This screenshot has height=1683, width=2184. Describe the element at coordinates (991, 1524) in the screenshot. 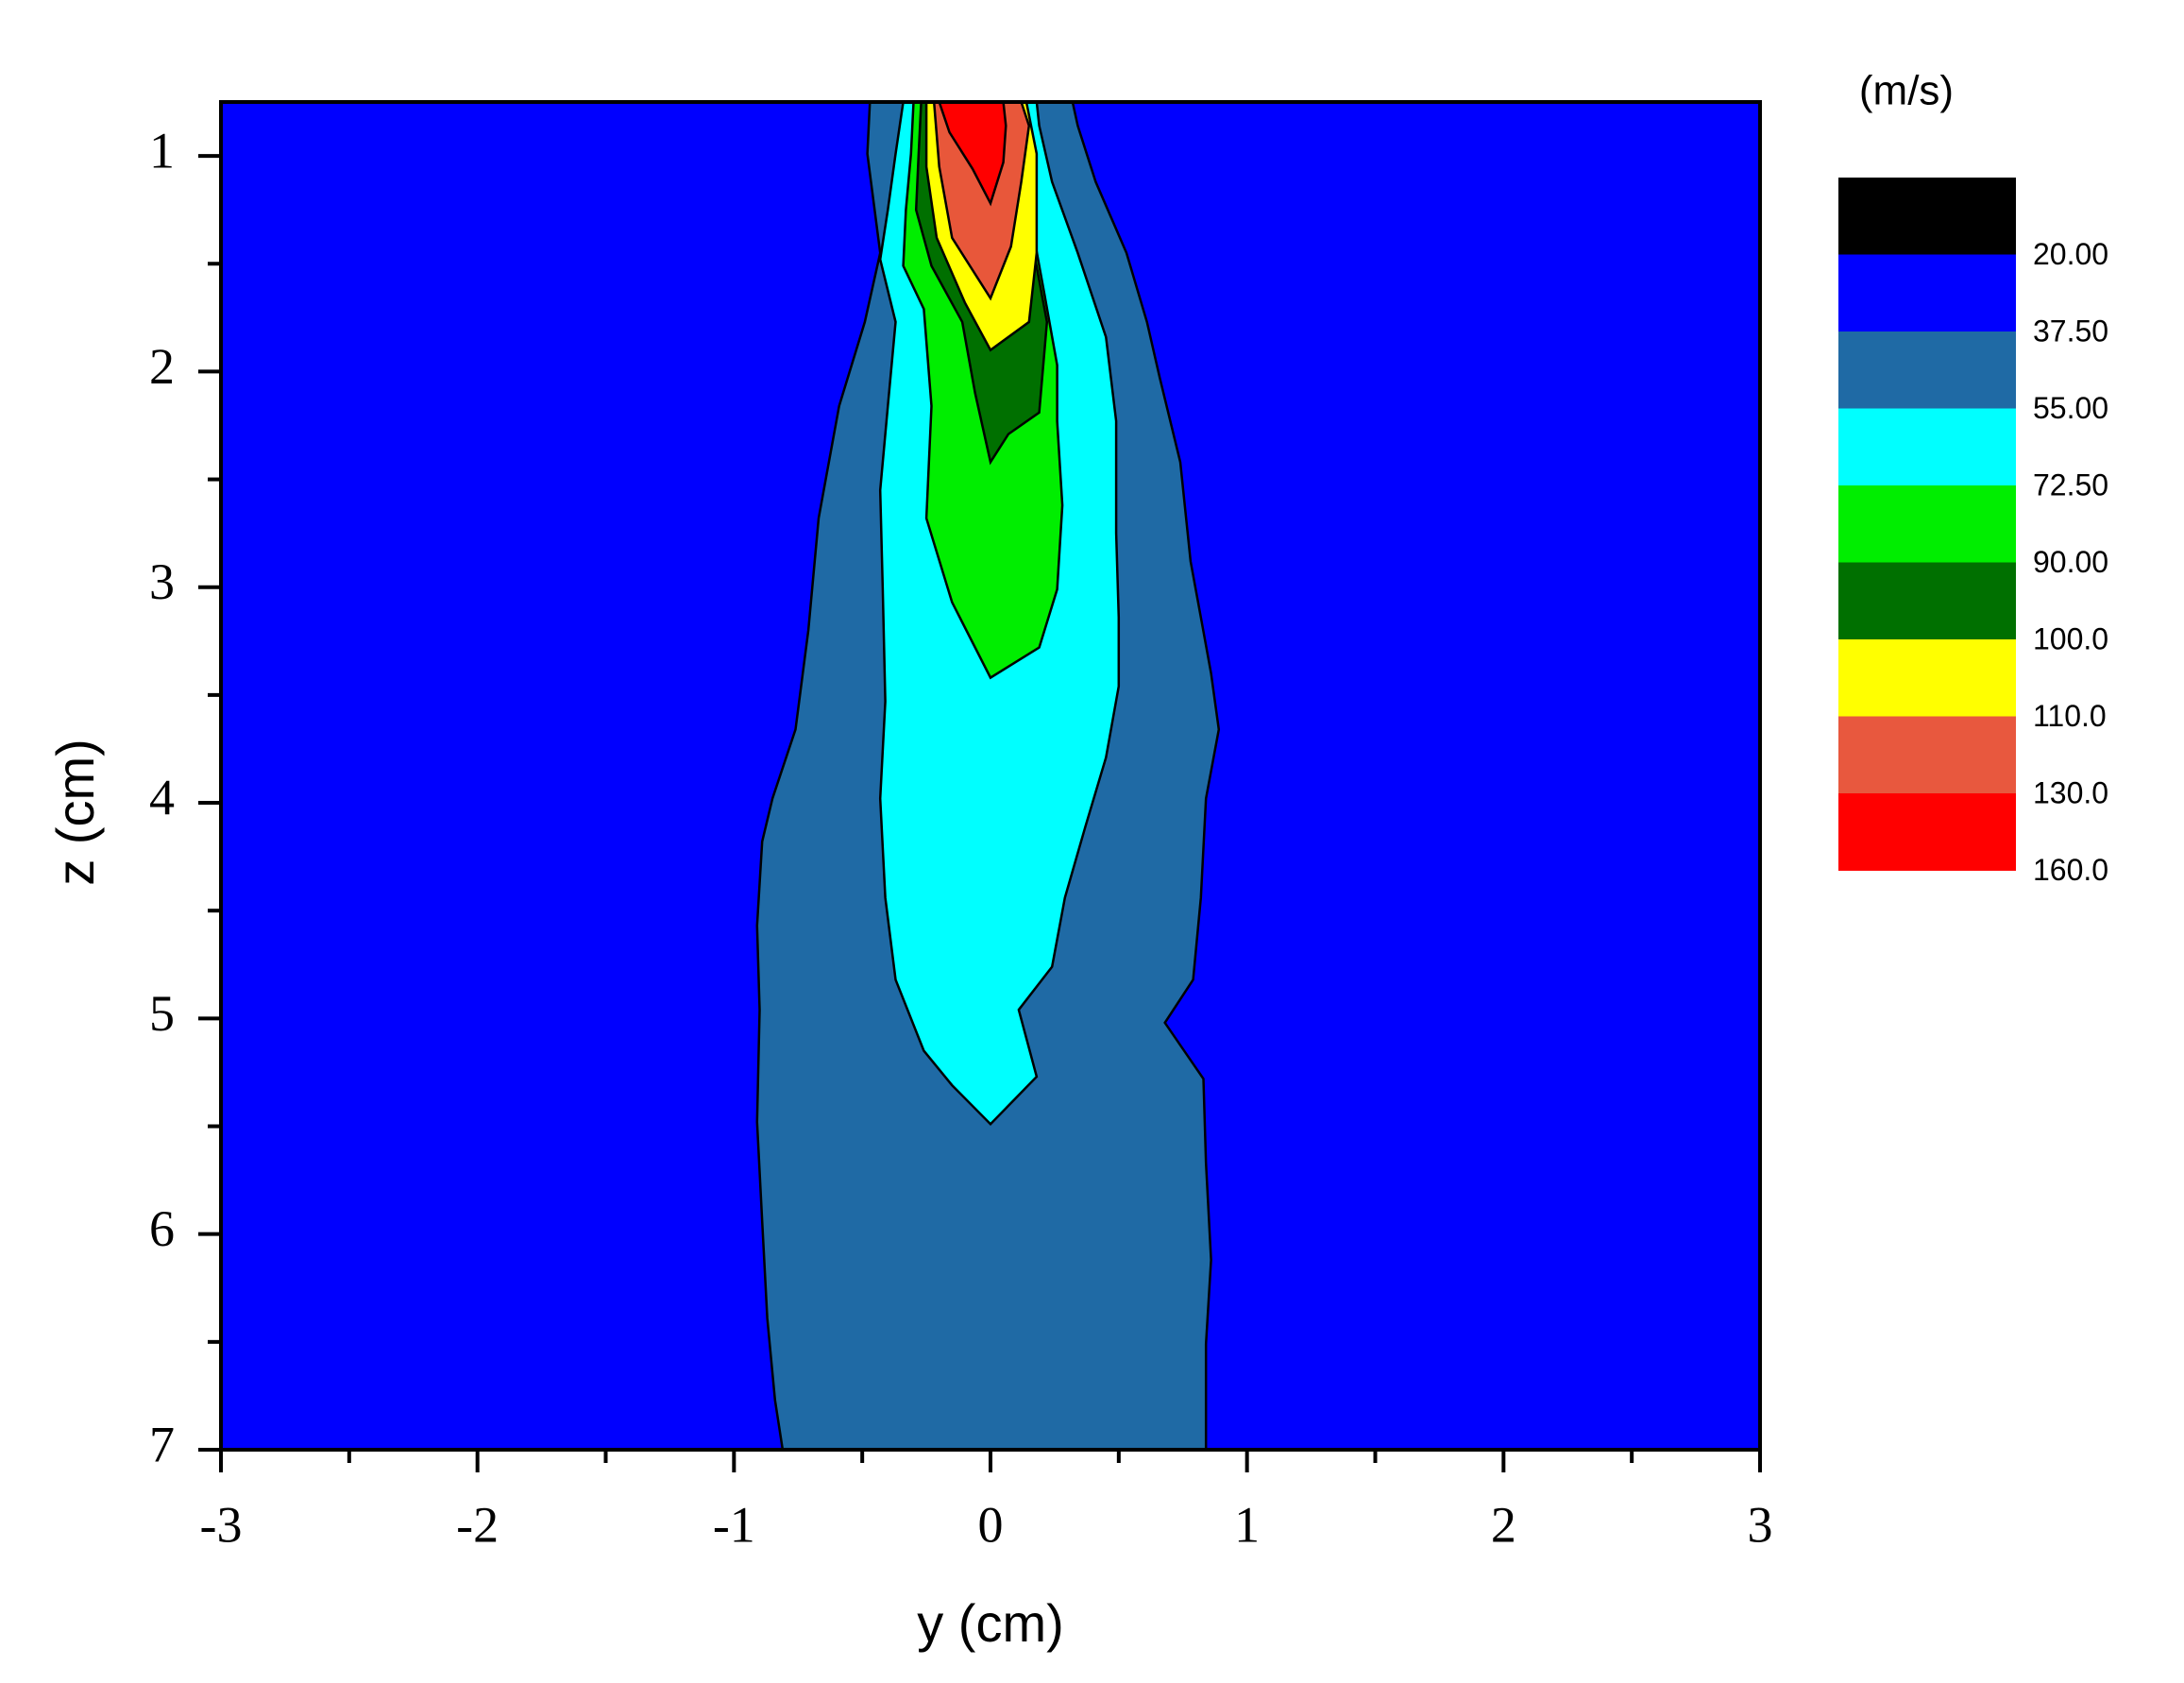

I see `x-tick-label: 0` at that location.